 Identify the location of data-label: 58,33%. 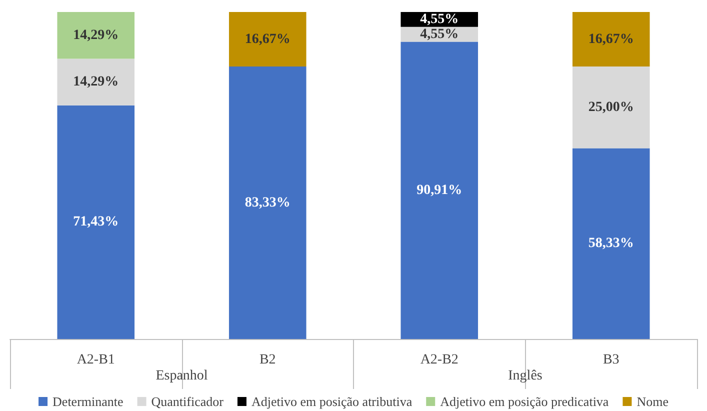
(611, 244).